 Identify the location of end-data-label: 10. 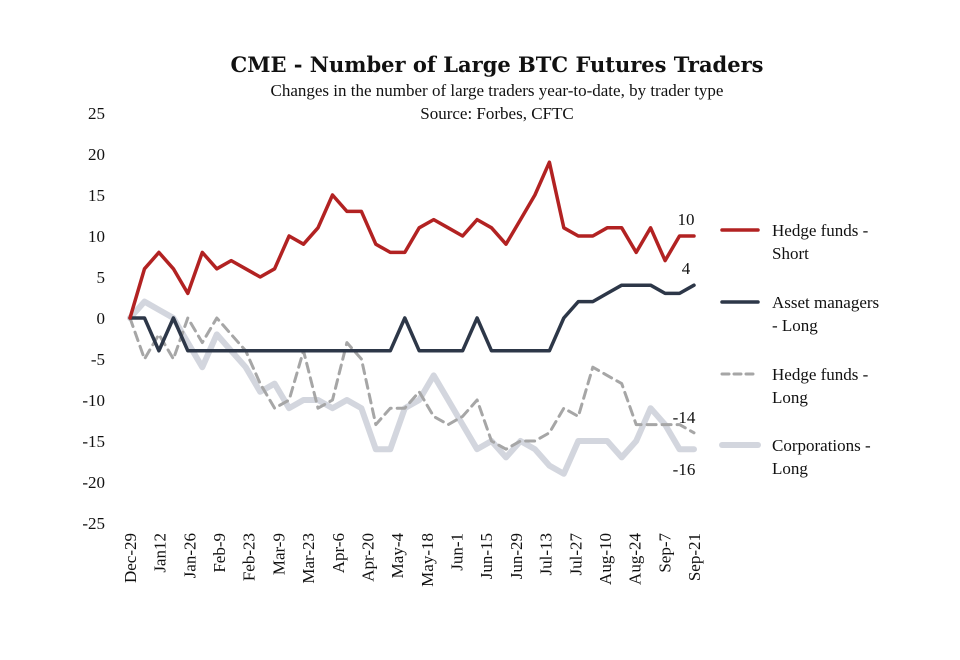
(686, 219).